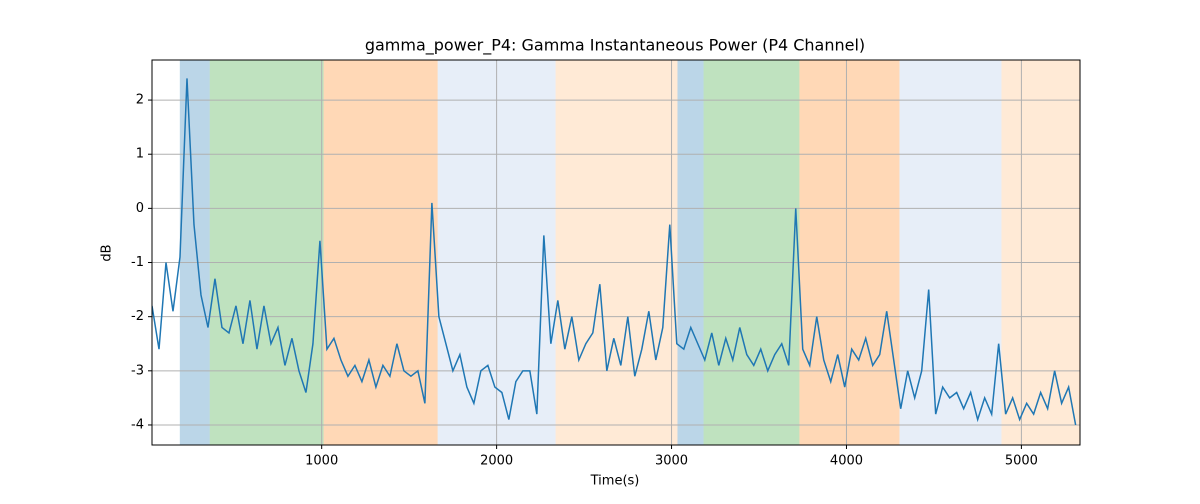 This screenshot has width=1200, height=504. Describe the element at coordinates (107, 252) in the screenshot. I see `y-axis-label: dB` at that location.